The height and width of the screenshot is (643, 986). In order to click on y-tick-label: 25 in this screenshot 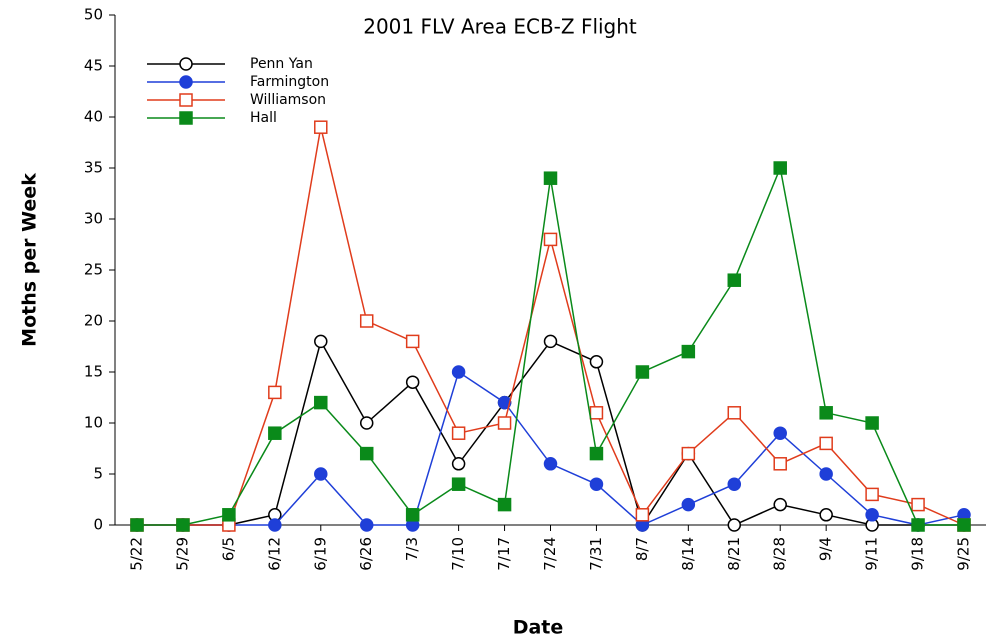, I will do `click(93, 270)`.